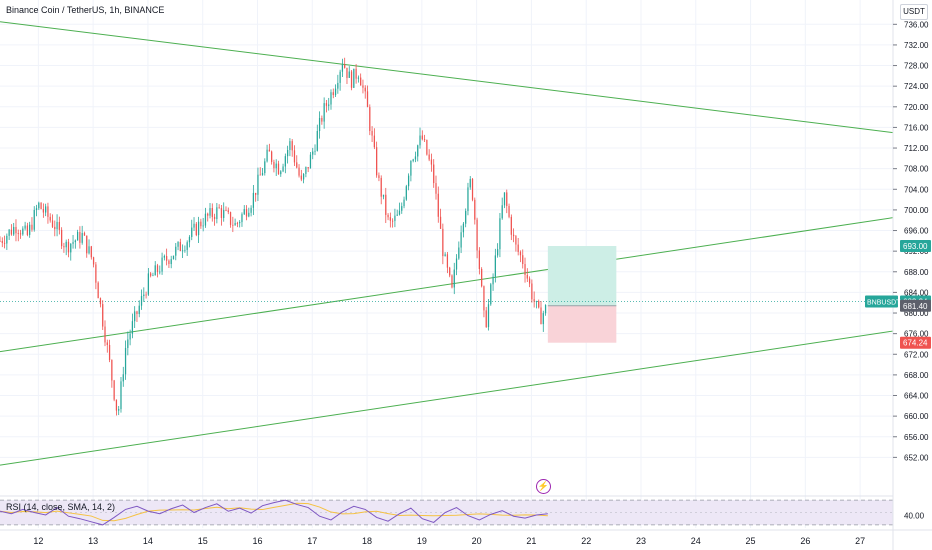  What do you see at coordinates (543, 486) in the screenshot?
I see `lightning-icon: ⚡` at bounding box center [543, 486].